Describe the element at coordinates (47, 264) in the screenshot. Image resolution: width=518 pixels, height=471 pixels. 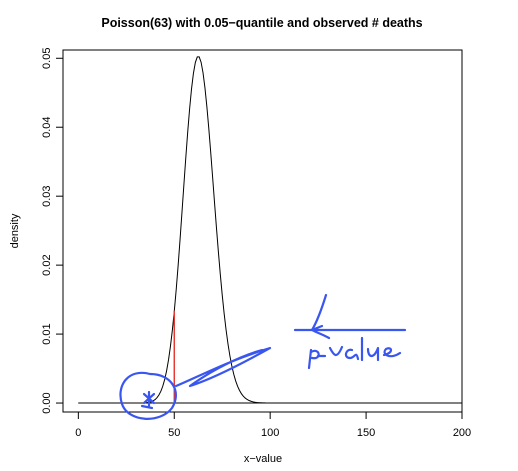
I see `y-tick-label: 0.02` at that location.